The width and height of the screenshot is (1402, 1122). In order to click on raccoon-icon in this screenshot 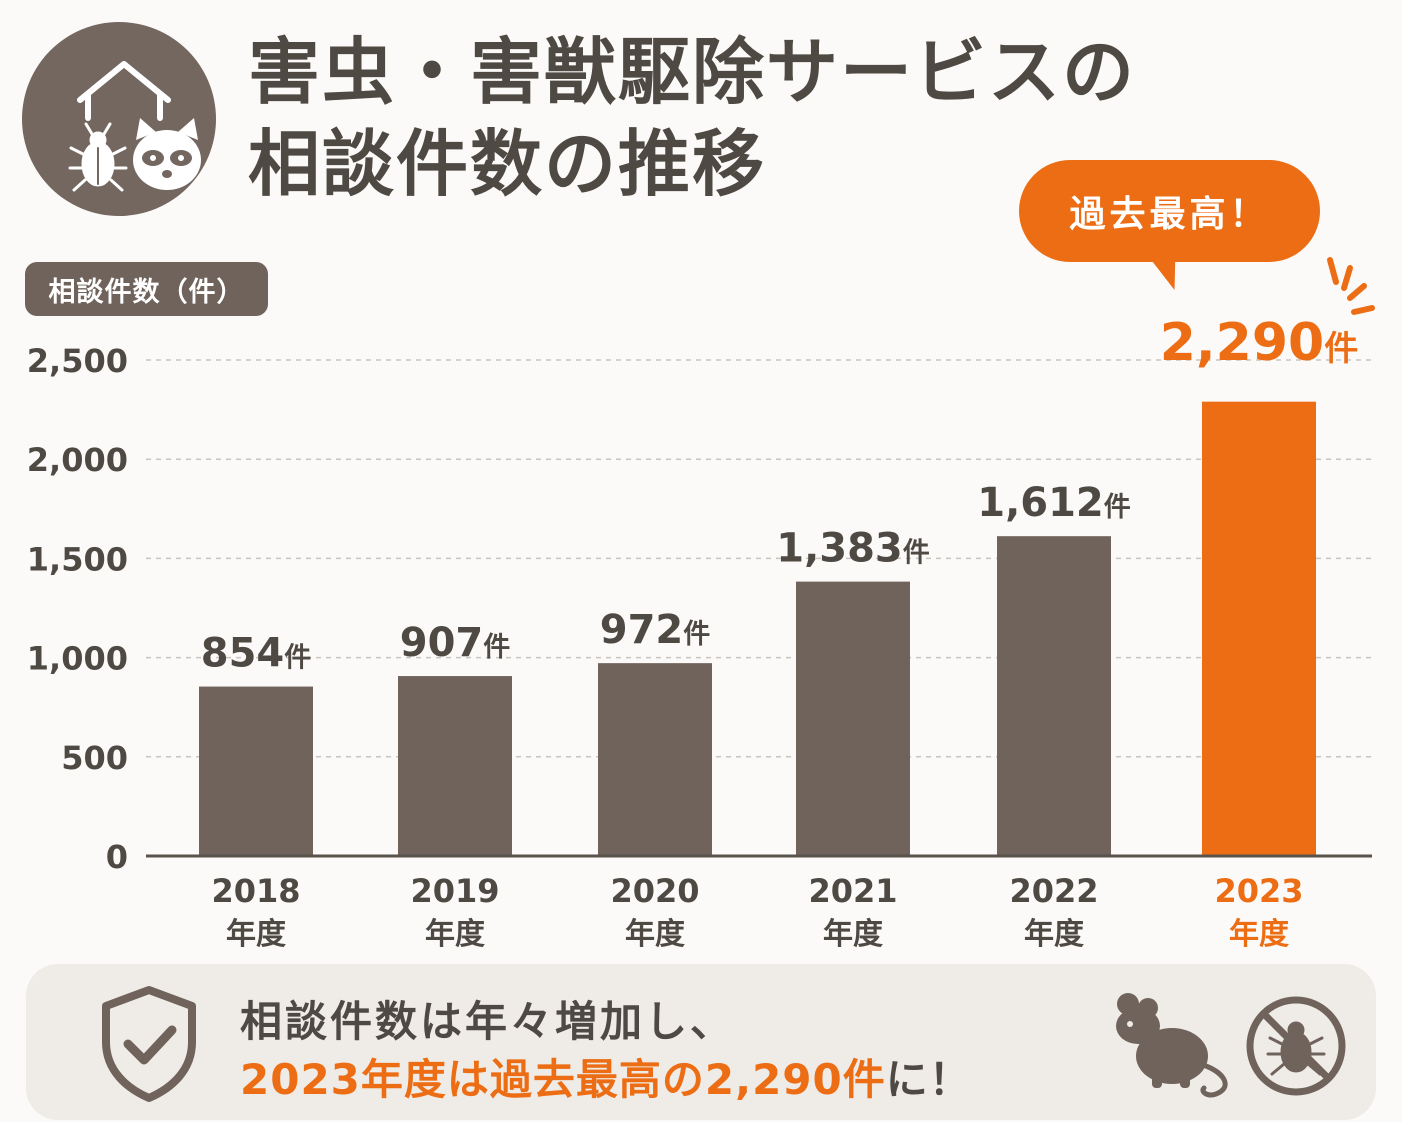, I will do `click(167, 154)`.